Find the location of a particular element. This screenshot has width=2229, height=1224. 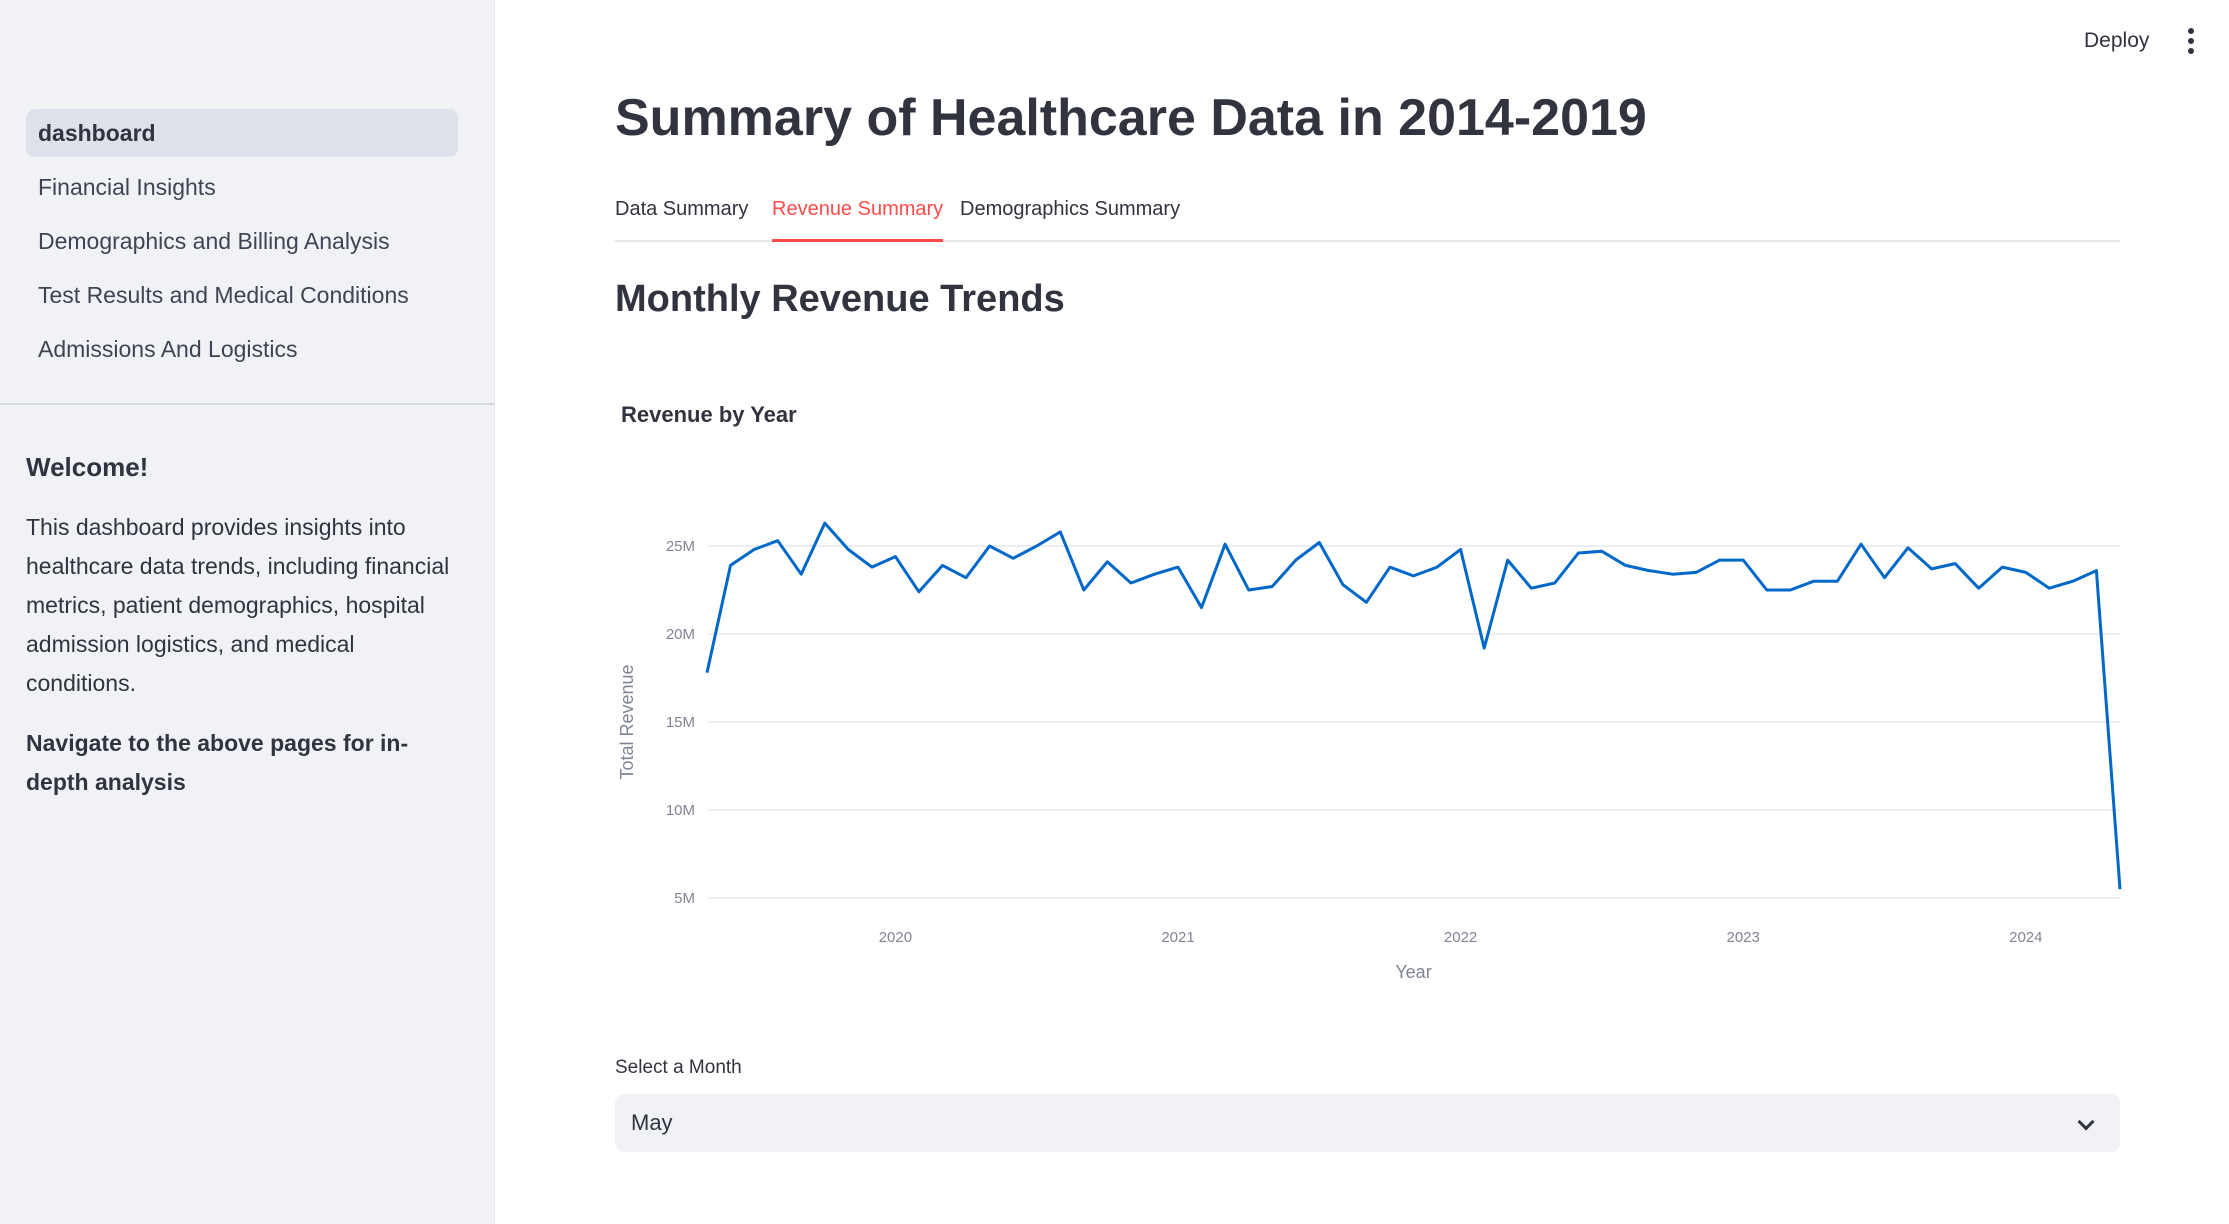

y-tick-label: 10M is located at coordinates (680, 810).